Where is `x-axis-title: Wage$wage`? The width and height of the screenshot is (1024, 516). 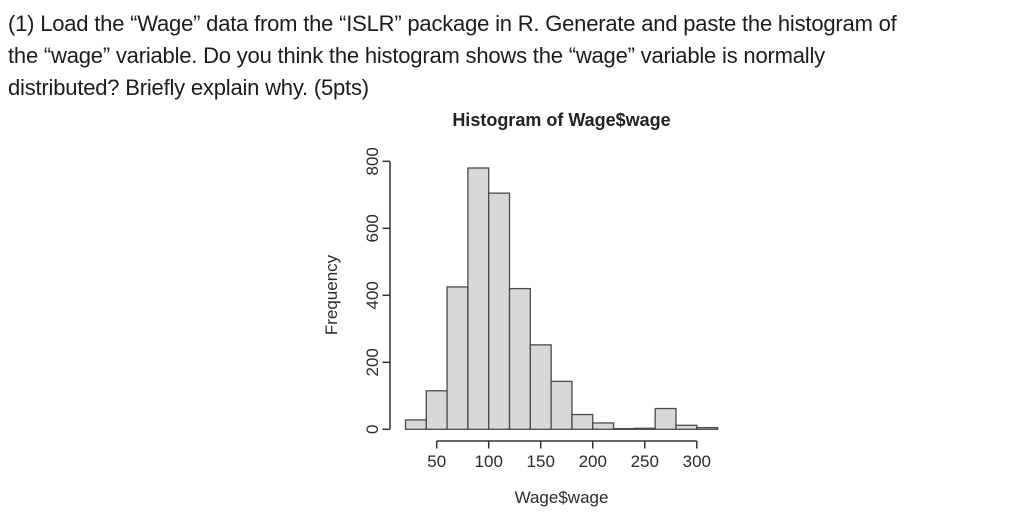
x-axis-title: Wage$wage is located at coordinates (562, 497).